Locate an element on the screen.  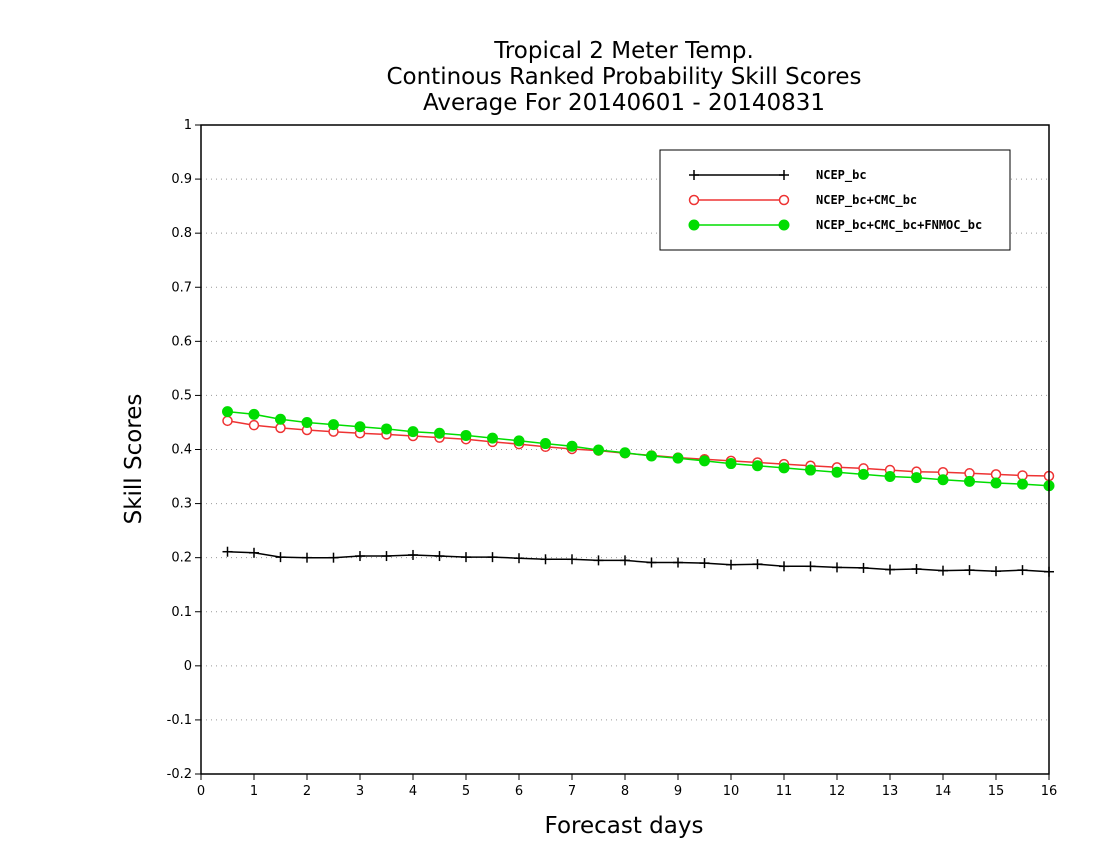
y-tick-label: 0.5 is located at coordinates (181, 395).